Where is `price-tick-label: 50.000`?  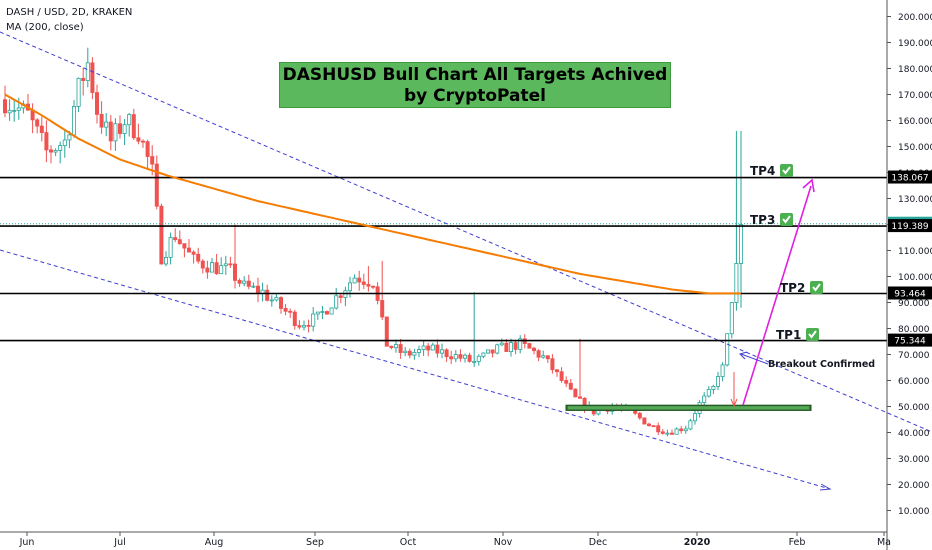
price-tick-label: 50.000 is located at coordinates (914, 408).